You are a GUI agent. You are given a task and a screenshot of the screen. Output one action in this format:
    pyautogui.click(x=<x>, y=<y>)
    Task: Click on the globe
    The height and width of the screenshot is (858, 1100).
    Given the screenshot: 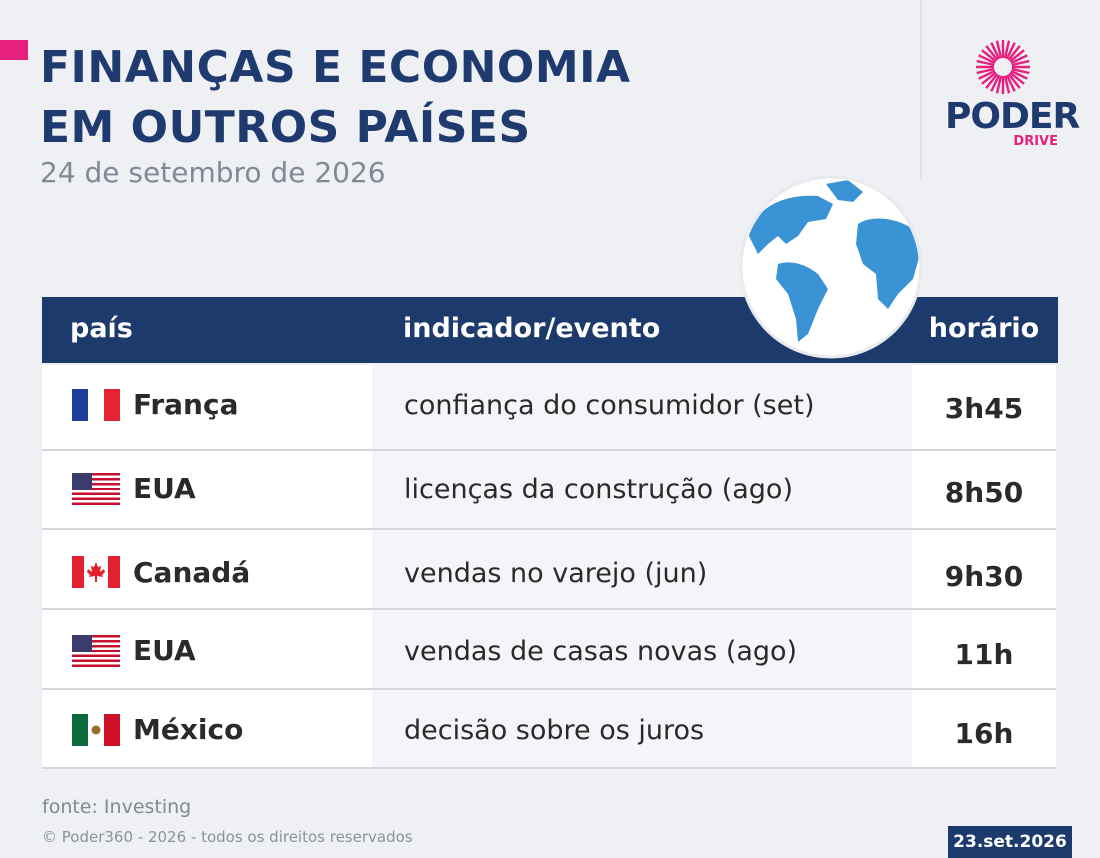 What is the action you would take?
    pyautogui.click(x=831, y=267)
    